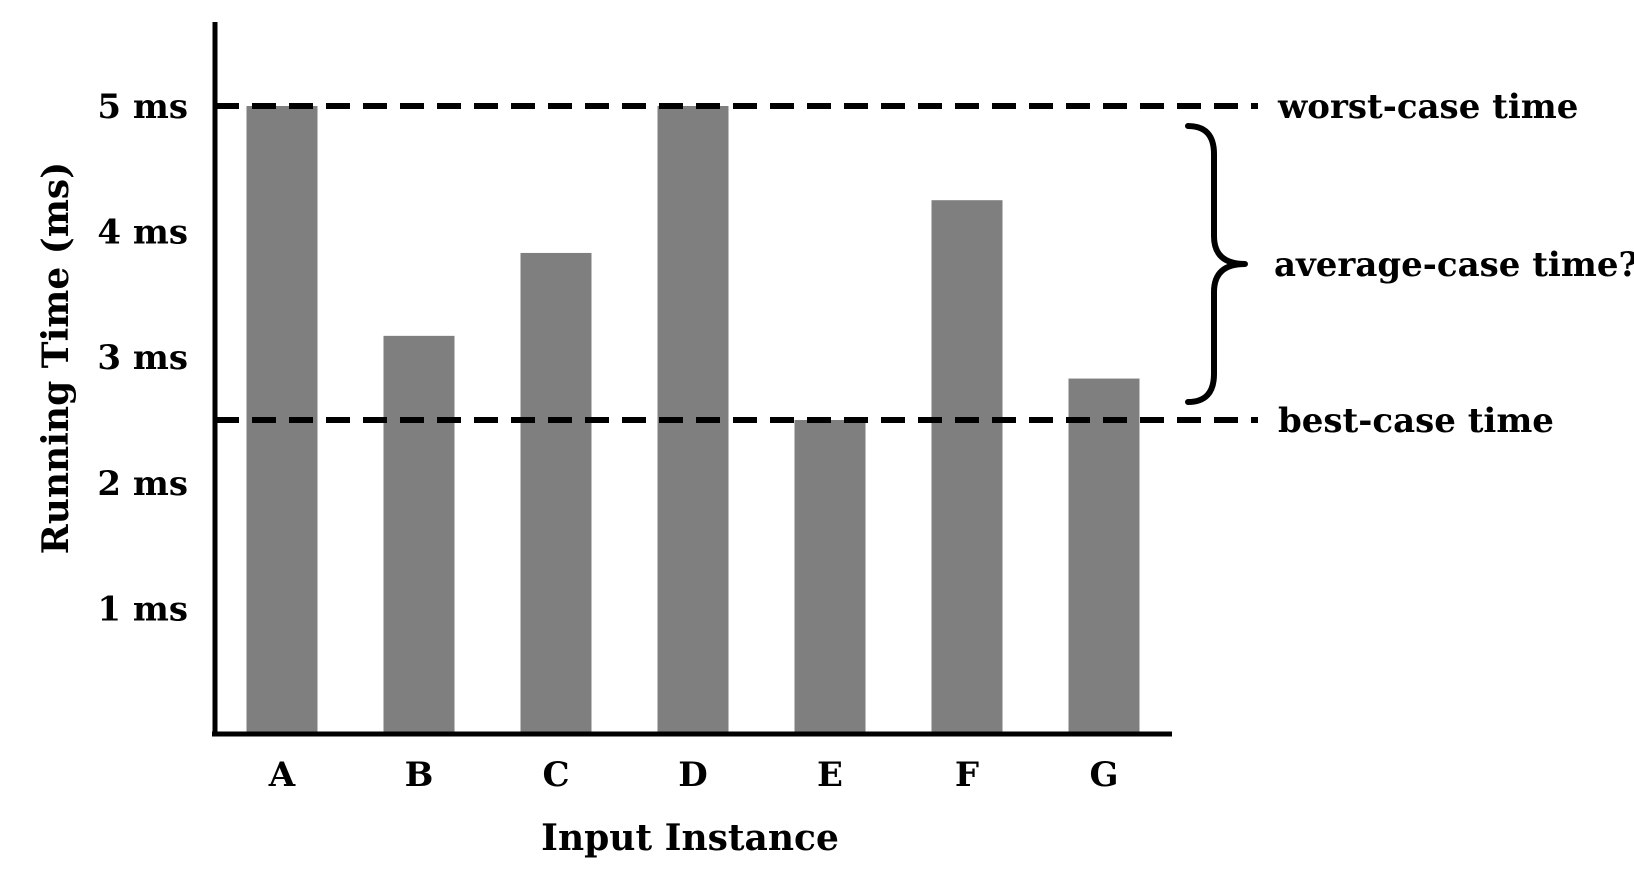  I want to click on y-tick-label-4: 4 ms, so click(142, 233).